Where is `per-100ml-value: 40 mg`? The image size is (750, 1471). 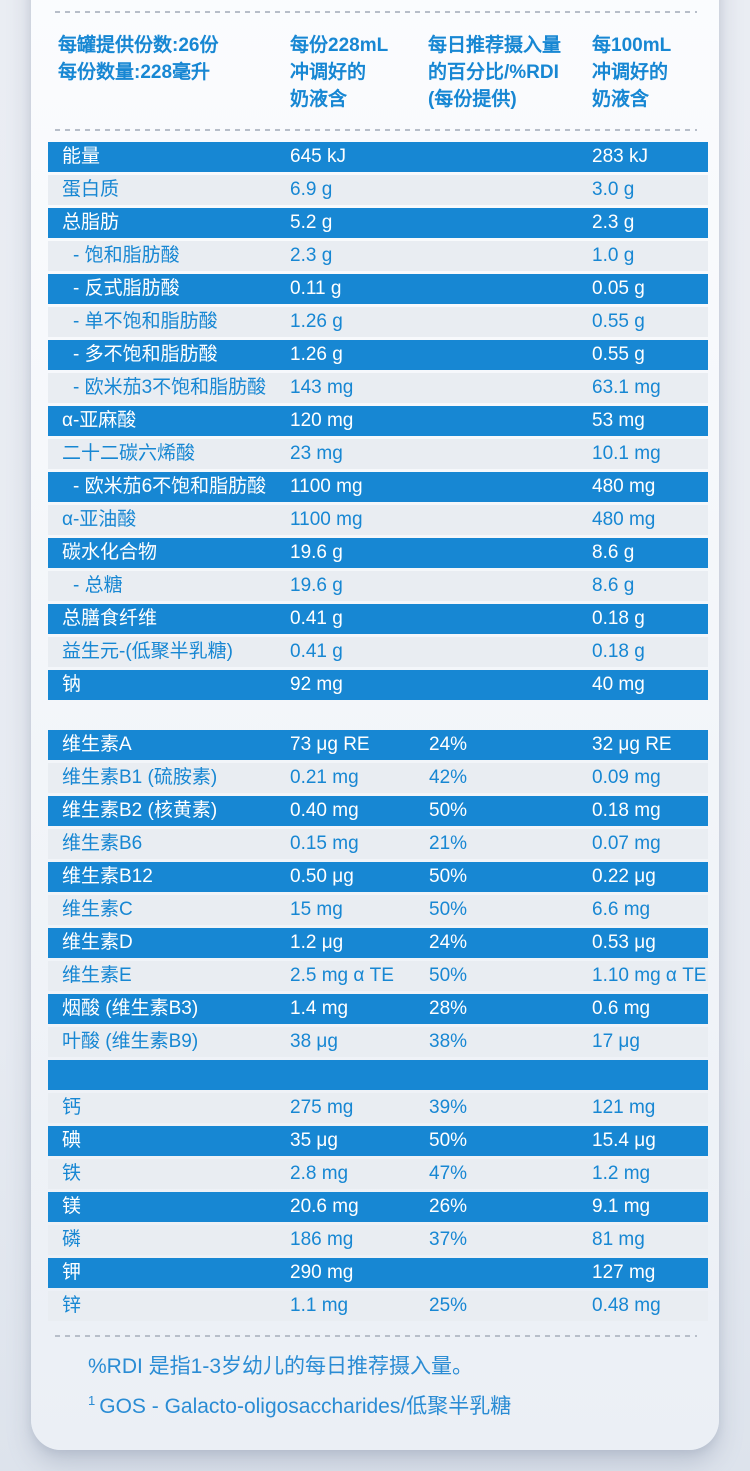 per-100ml-value: 40 mg is located at coordinates (618, 684).